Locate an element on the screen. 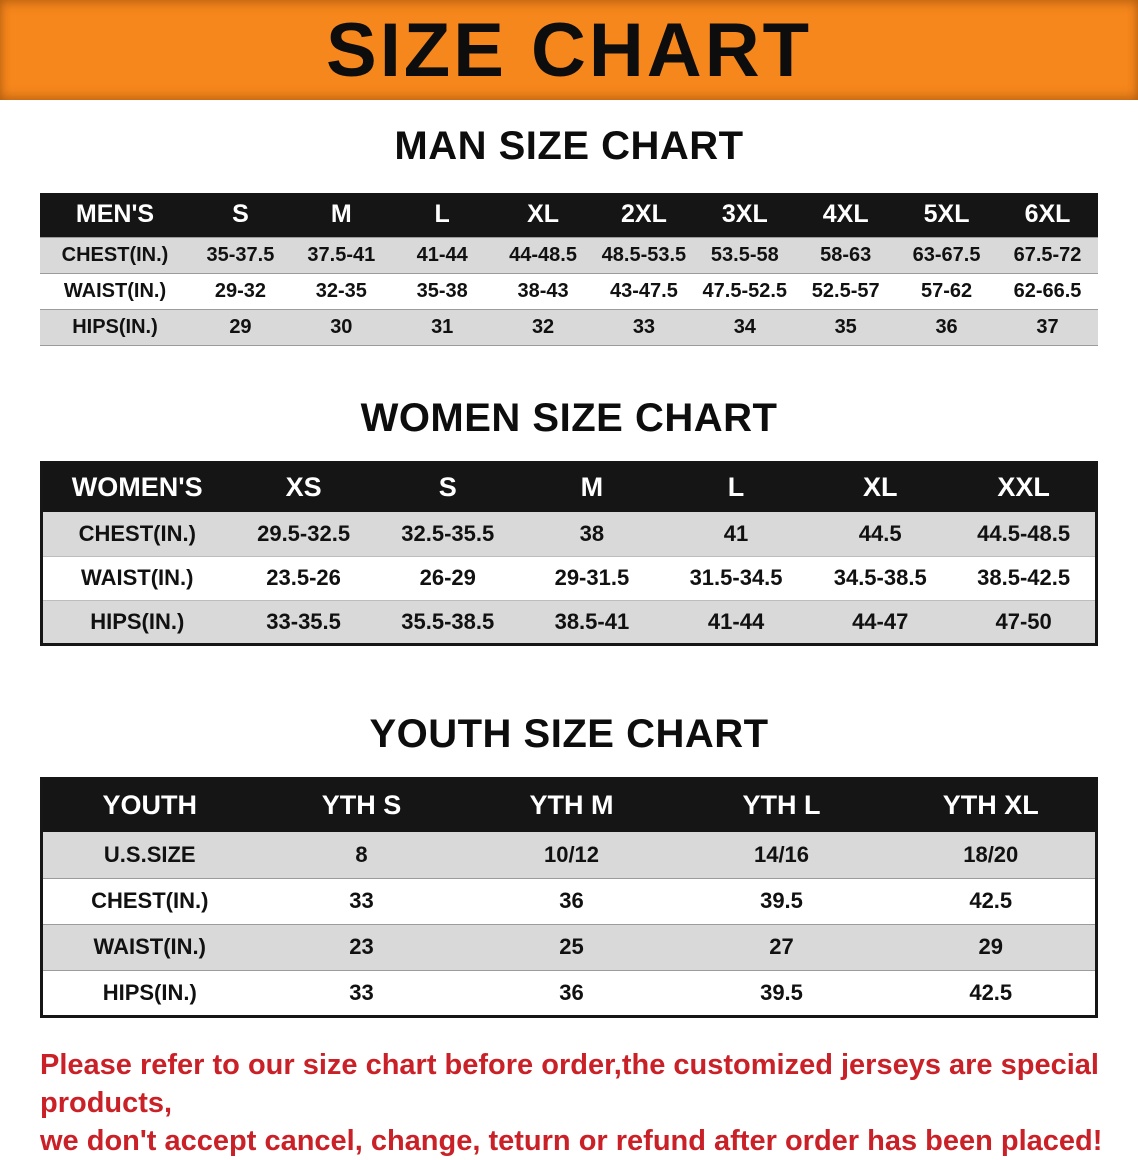  measurement-value: 52.5-57 is located at coordinates (845, 291).